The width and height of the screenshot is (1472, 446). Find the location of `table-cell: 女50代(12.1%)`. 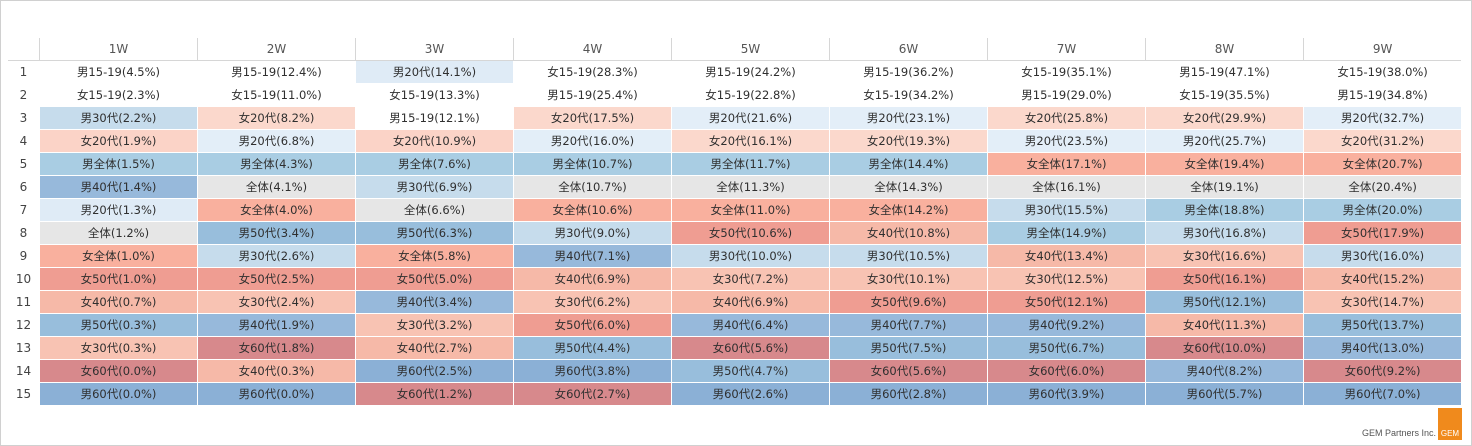

table-cell: 女50代(12.1%) is located at coordinates (1066, 302).